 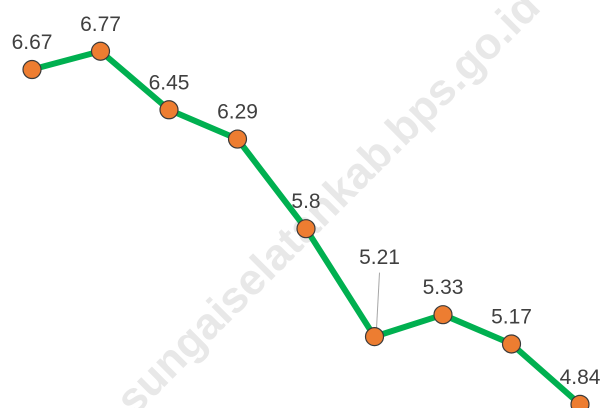 What do you see at coordinates (378, 300) in the screenshot?
I see `leader-line` at bounding box center [378, 300].